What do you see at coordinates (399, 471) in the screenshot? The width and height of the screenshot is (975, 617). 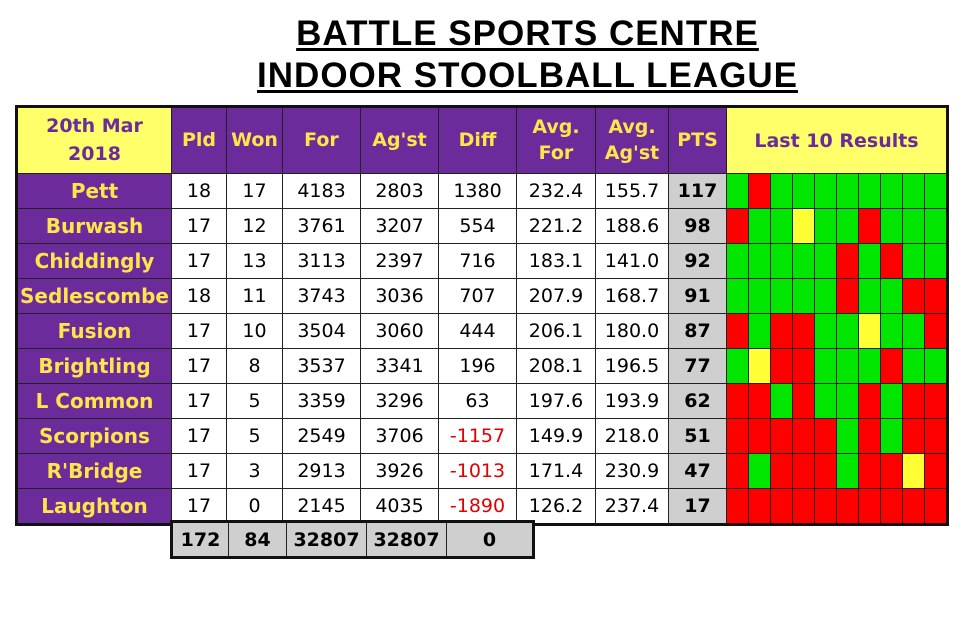 I see `agst-cell: 3926` at bounding box center [399, 471].